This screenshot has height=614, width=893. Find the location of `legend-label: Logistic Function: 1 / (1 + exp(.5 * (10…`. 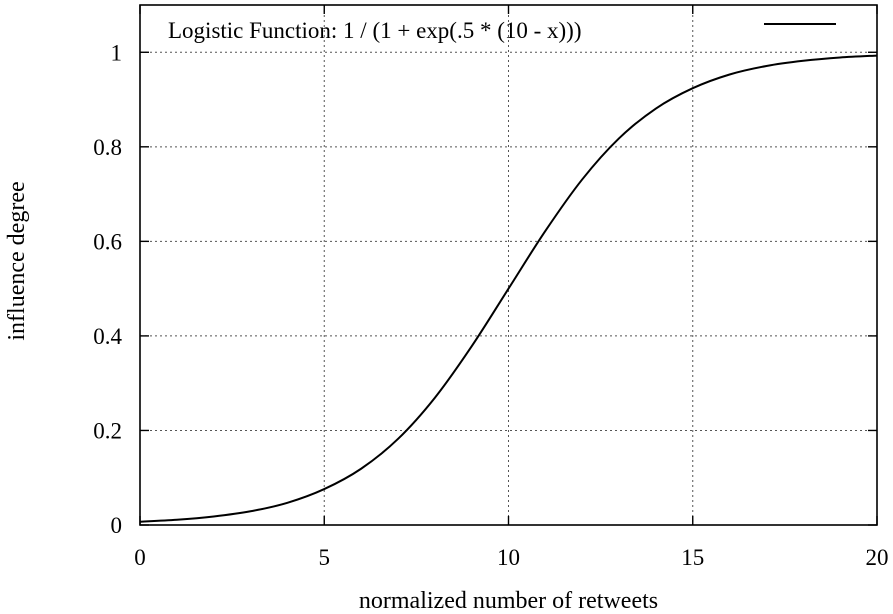

legend-label: Logistic Function: 1 / (1 + exp(.5 * (10… is located at coordinates (374, 30).